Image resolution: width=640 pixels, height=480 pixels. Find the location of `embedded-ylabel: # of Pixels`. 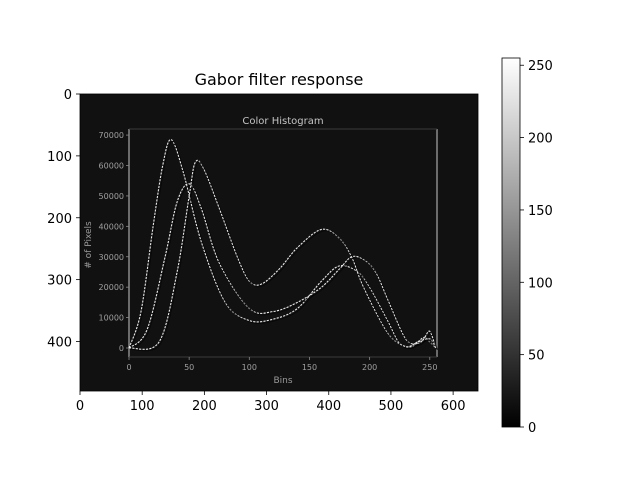

embedded-ylabel: # of Pixels is located at coordinates (89, 245).